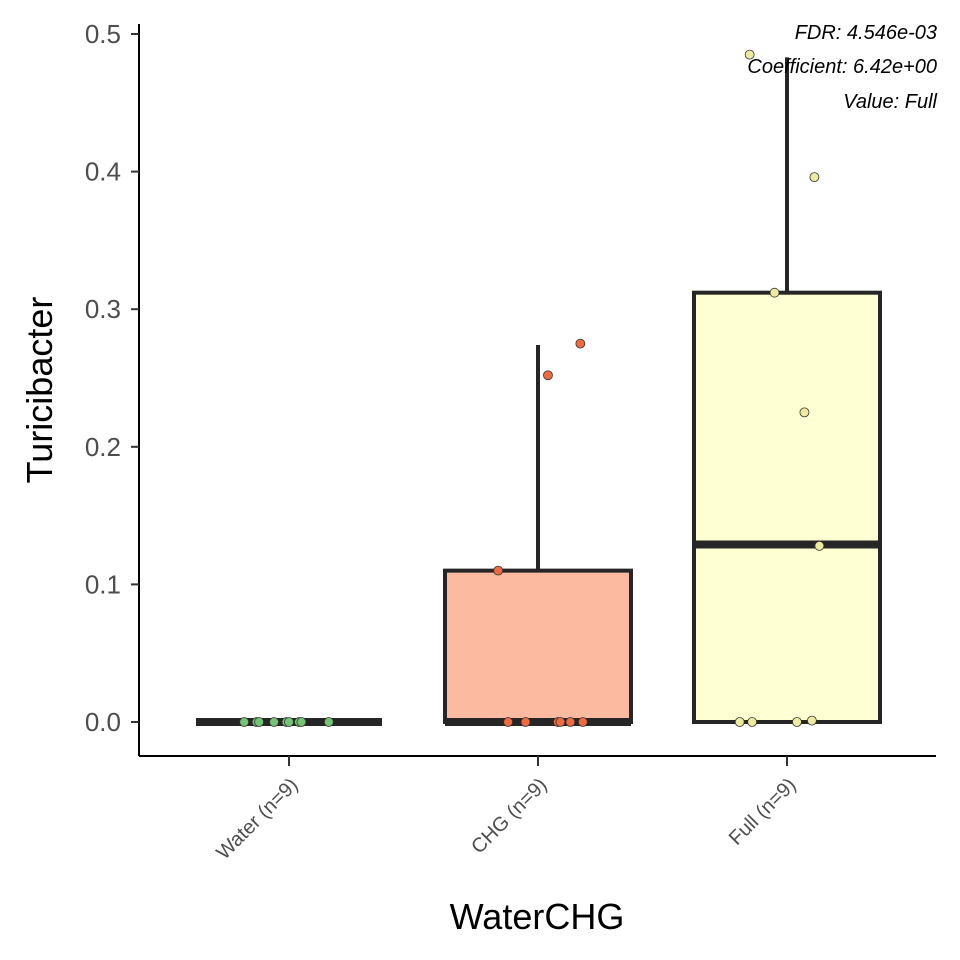 The width and height of the screenshot is (960, 960). What do you see at coordinates (537, 916) in the screenshot?
I see `x-axis-title: WaterCHG` at bounding box center [537, 916].